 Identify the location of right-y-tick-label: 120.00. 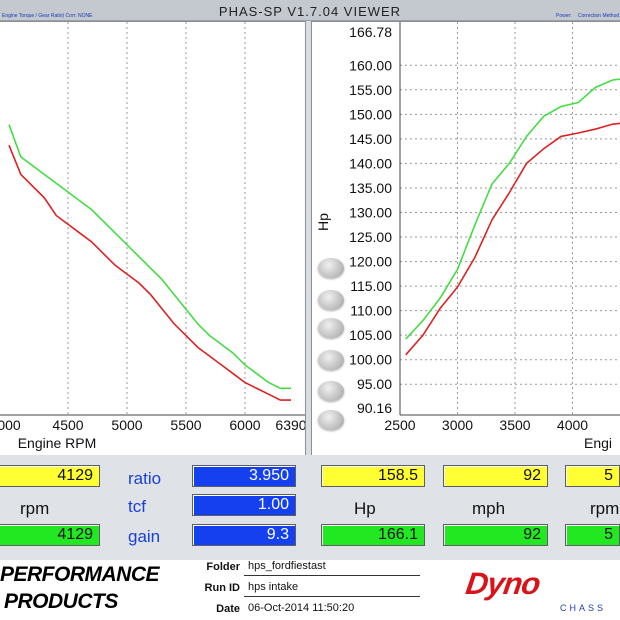
(370, 262).